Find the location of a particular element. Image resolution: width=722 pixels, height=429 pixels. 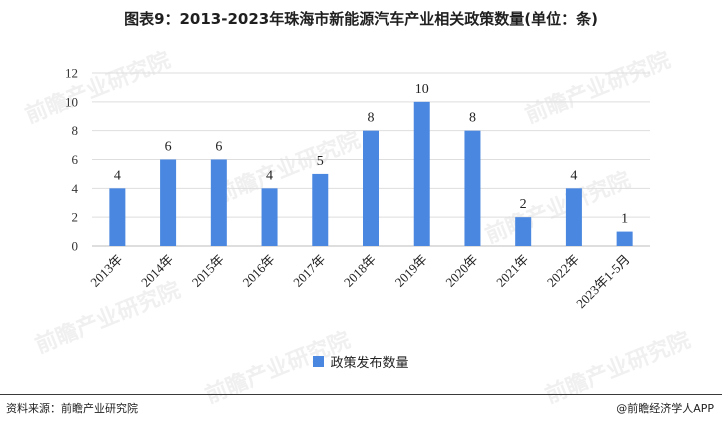

footer-divider is located at coordinates (361, 394).